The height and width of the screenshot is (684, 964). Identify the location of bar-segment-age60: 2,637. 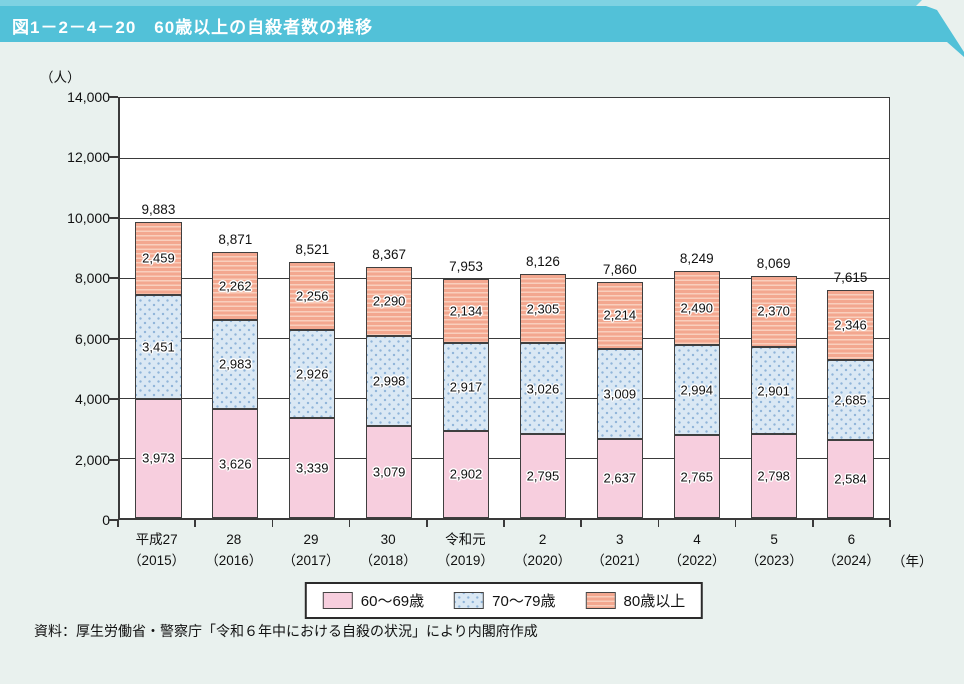
(619, 478).